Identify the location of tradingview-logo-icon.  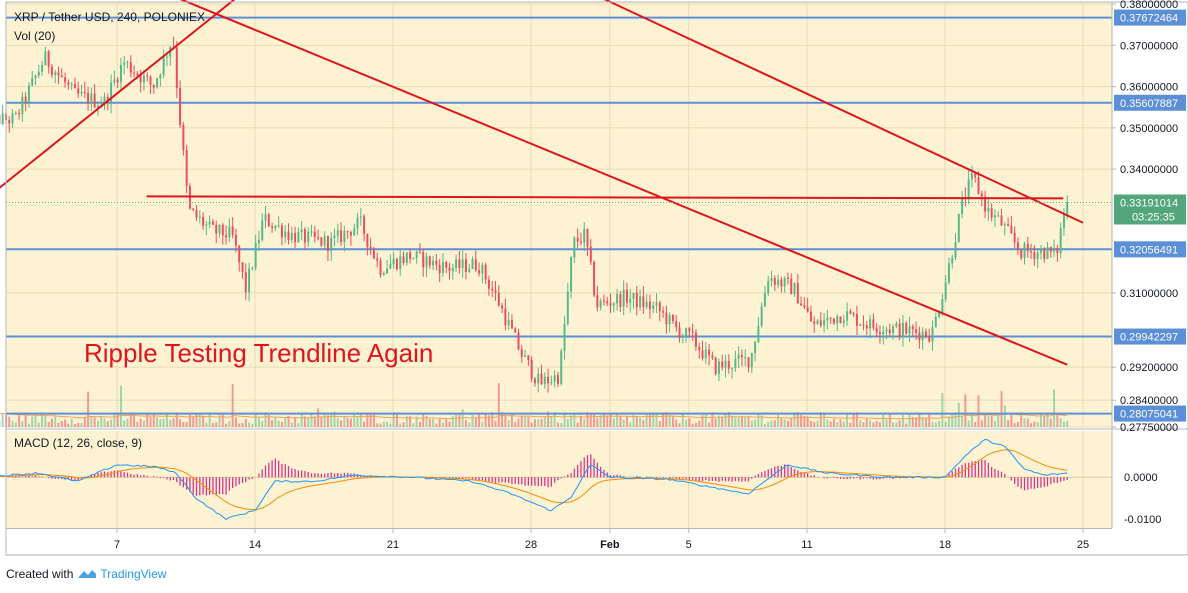
(87, 574).